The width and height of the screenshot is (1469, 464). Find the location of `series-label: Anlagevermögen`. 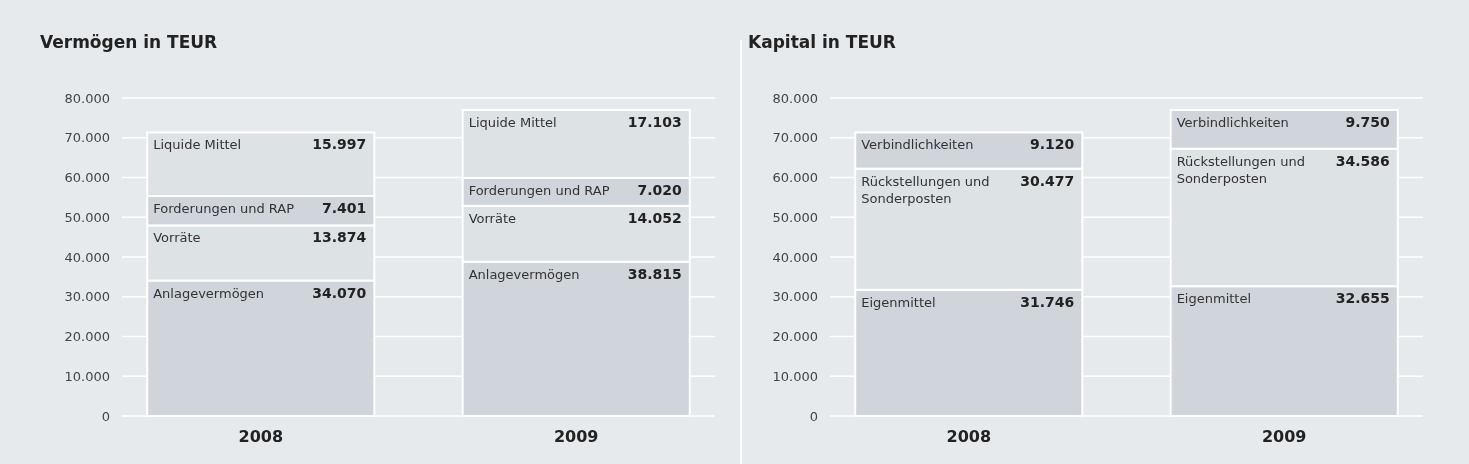

series-label: Anlagevermögen is located at coordinates (209, 293).